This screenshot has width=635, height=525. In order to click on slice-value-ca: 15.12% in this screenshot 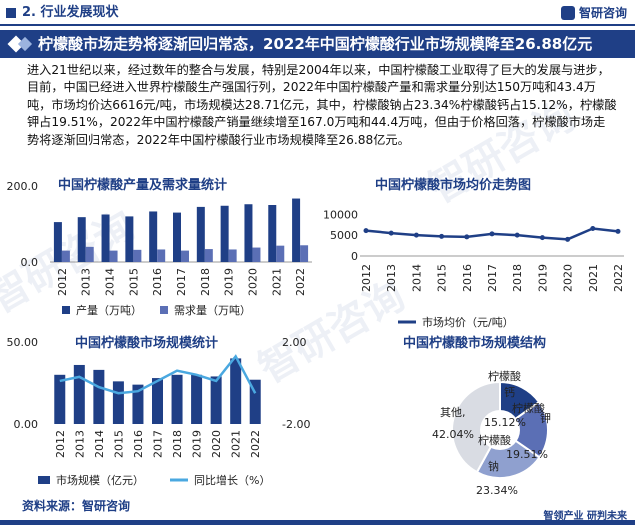, I will do `click(505, 422)`.